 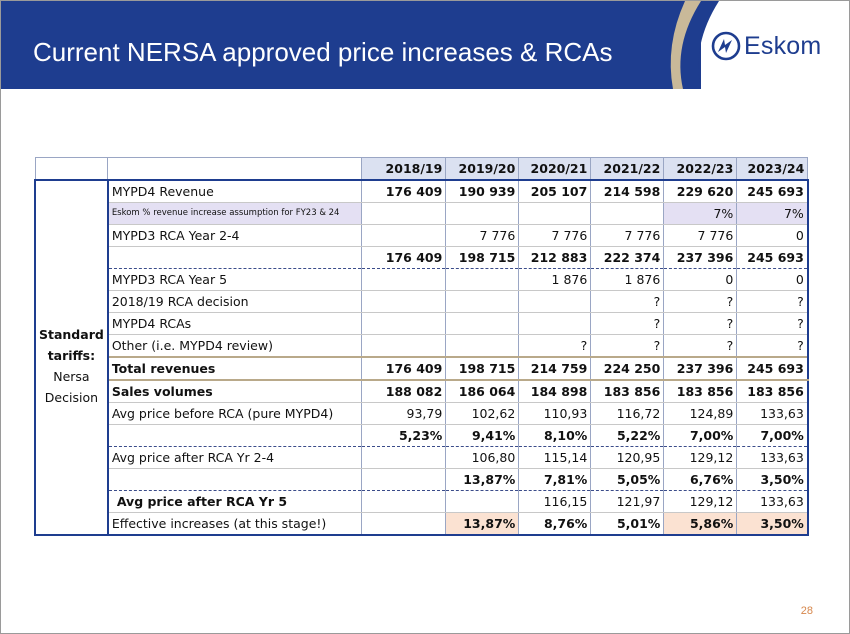 What do you see at coordinates (71, 169) in the screenshot?
I see `corner-cell` at bounding box center [71, 169].